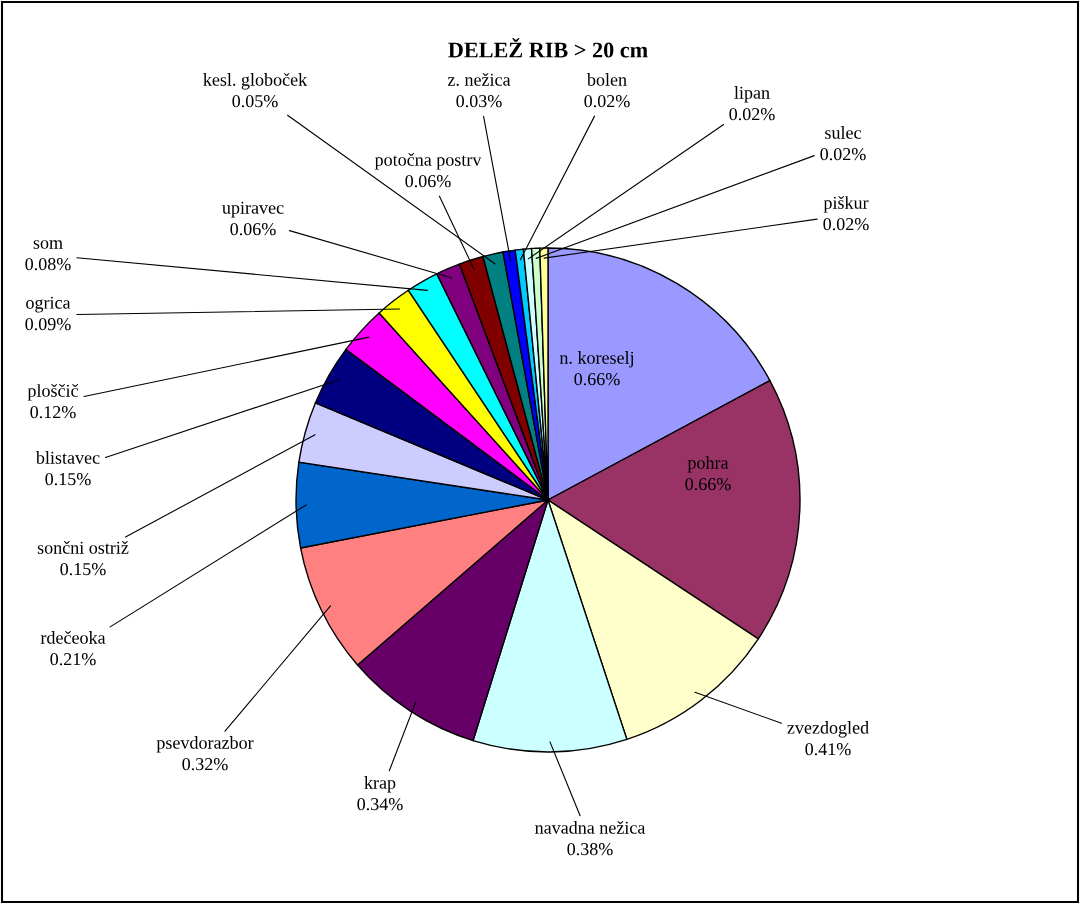 The width and height of the screenshot is (1080, 904). I want to click on data-label: 0.12%, so click(53, 412).